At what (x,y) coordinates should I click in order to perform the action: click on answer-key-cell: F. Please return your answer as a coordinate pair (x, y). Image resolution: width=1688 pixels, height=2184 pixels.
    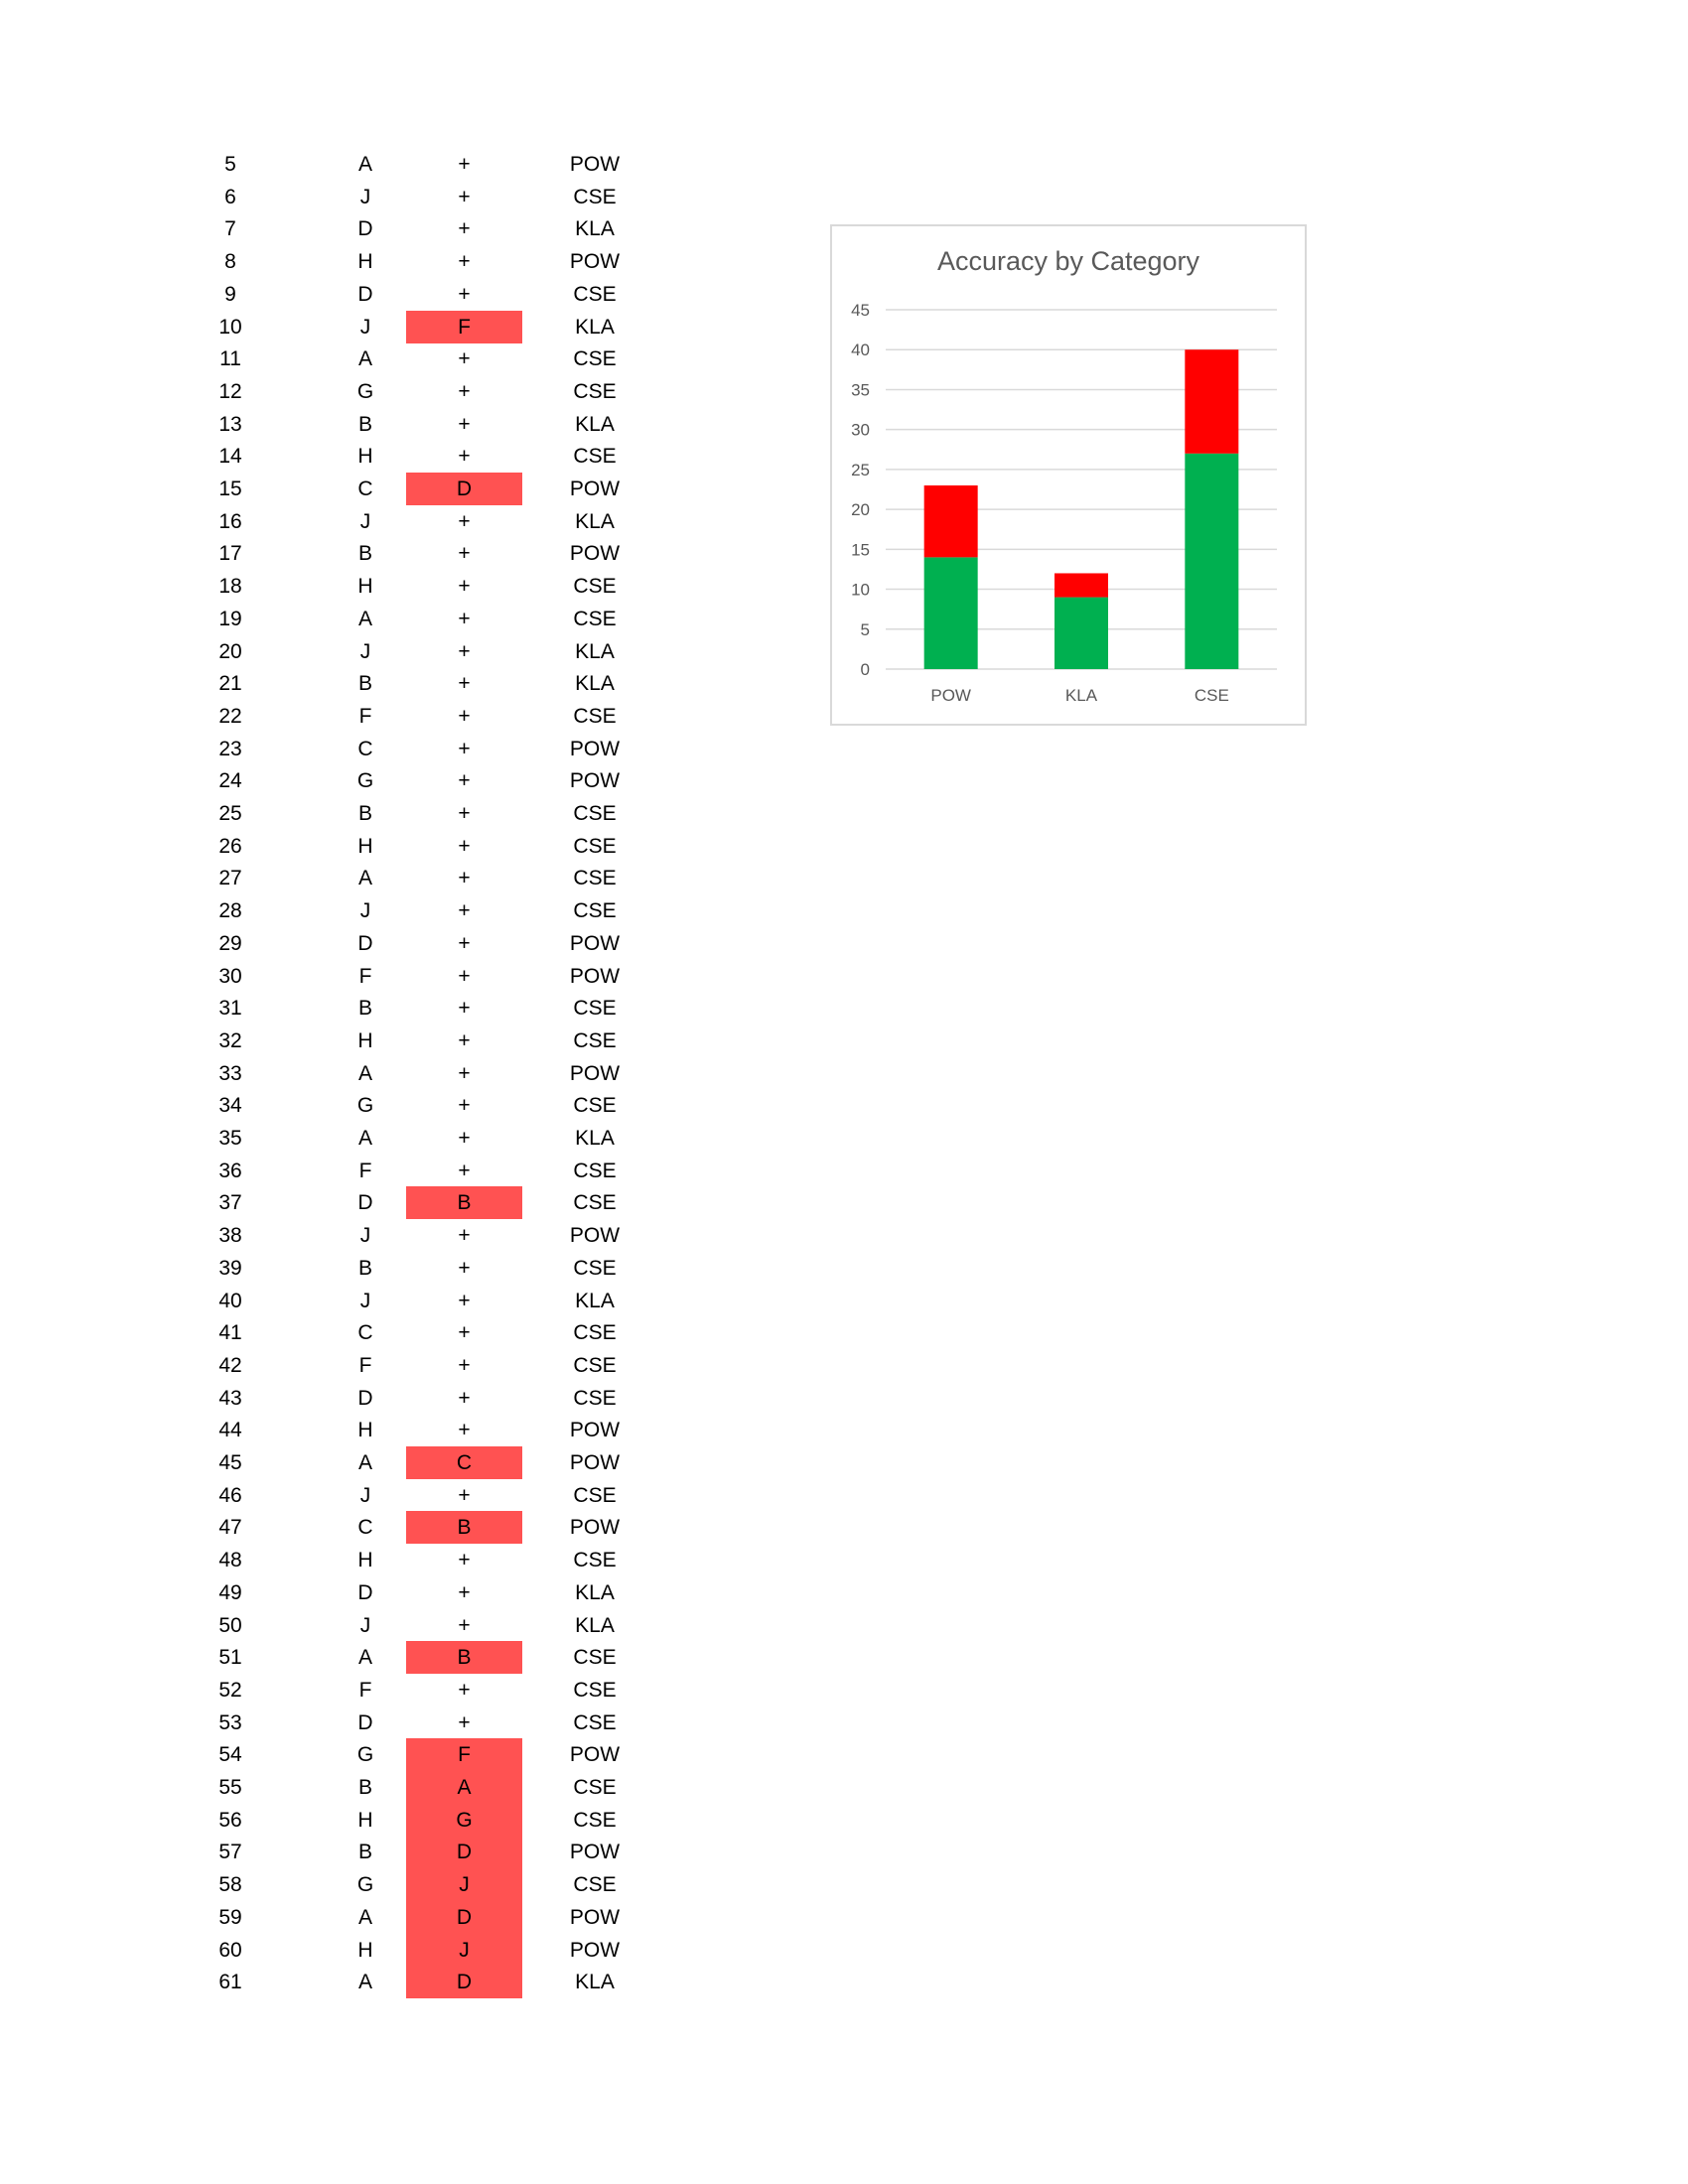
    Looking at the image, I should click on (365, 1170).